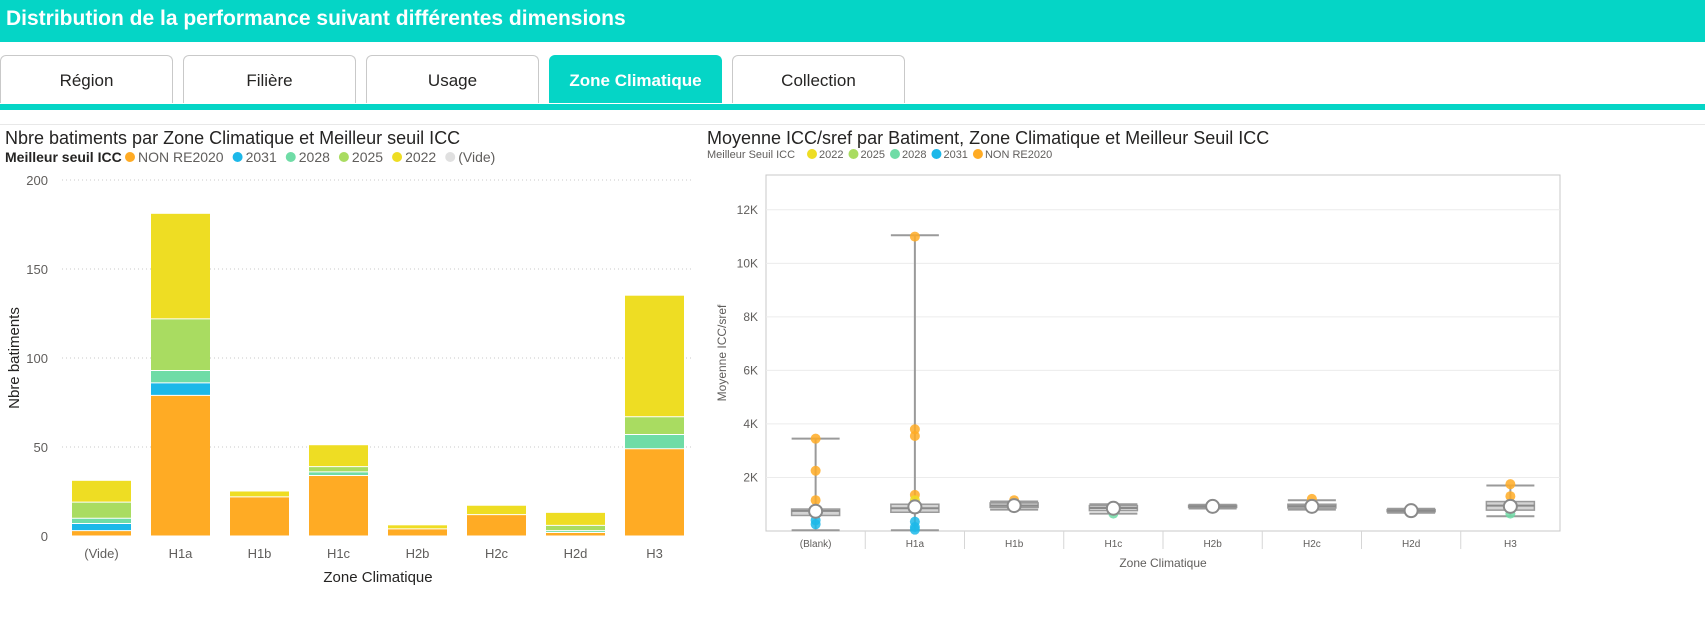  I want to click on y-tick-label: 10K, so click(747, 263).